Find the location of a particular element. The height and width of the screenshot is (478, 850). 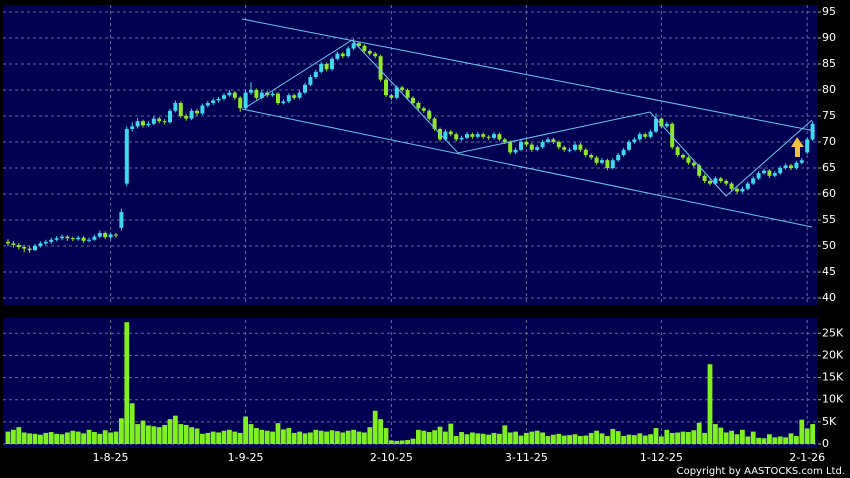

y-tick-label: 70 is located at coordinates (829, 141).